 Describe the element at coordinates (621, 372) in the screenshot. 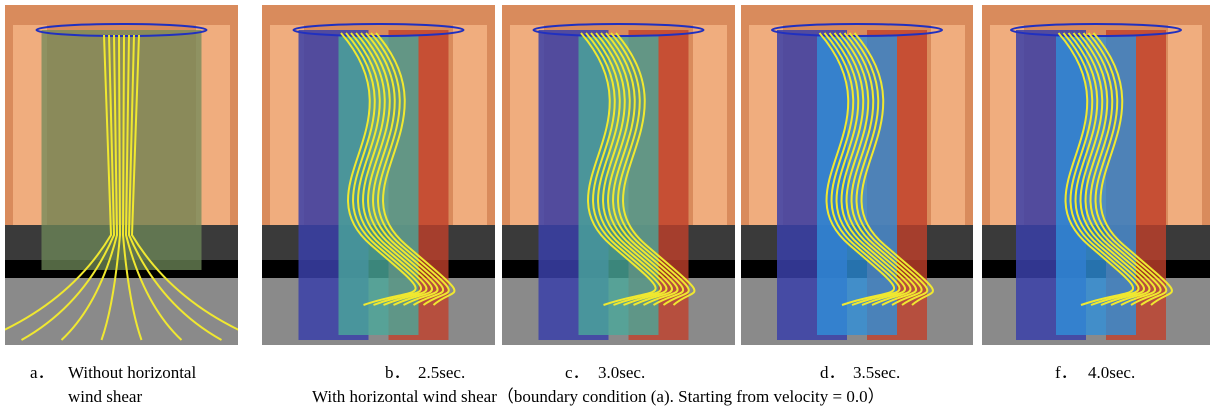

I see `panel-caption: 3.0sec.` at that location.